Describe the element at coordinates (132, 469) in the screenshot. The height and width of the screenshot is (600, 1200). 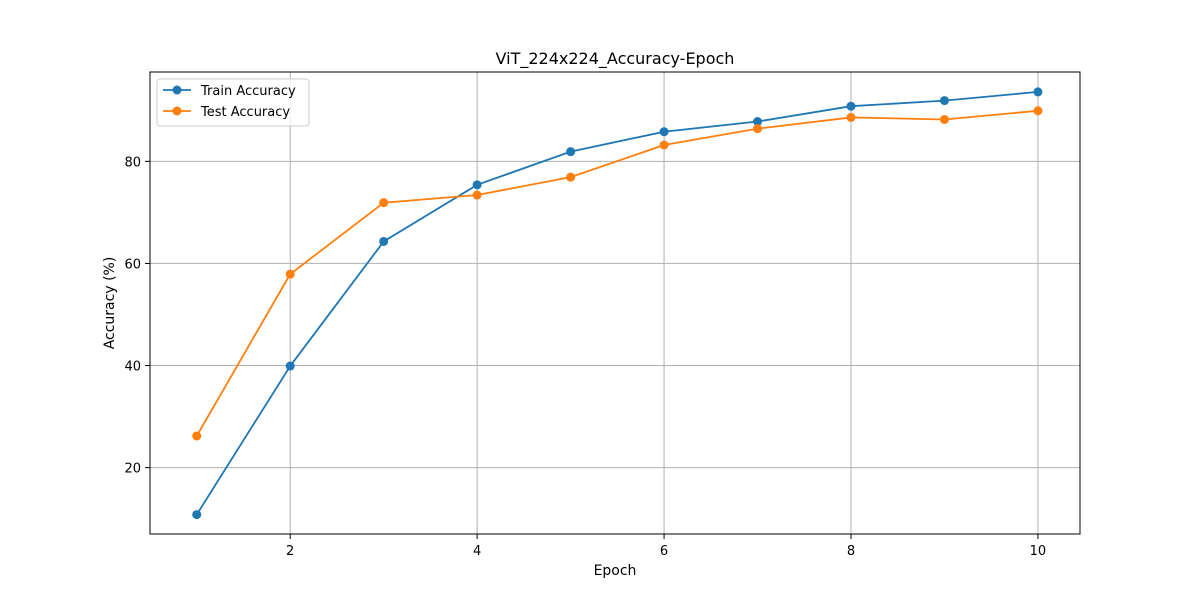
I see `y-tick-label: 20` at that location.